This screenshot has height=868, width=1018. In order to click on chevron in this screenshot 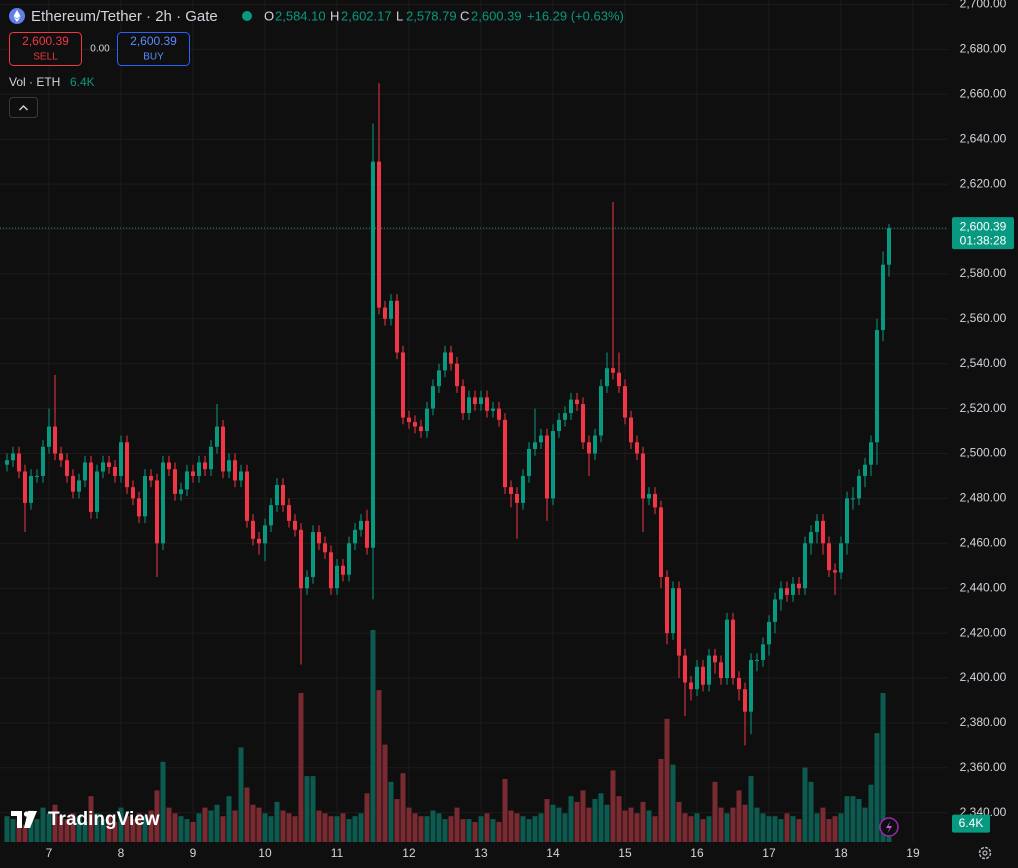, I will do `click(23, 108)`.